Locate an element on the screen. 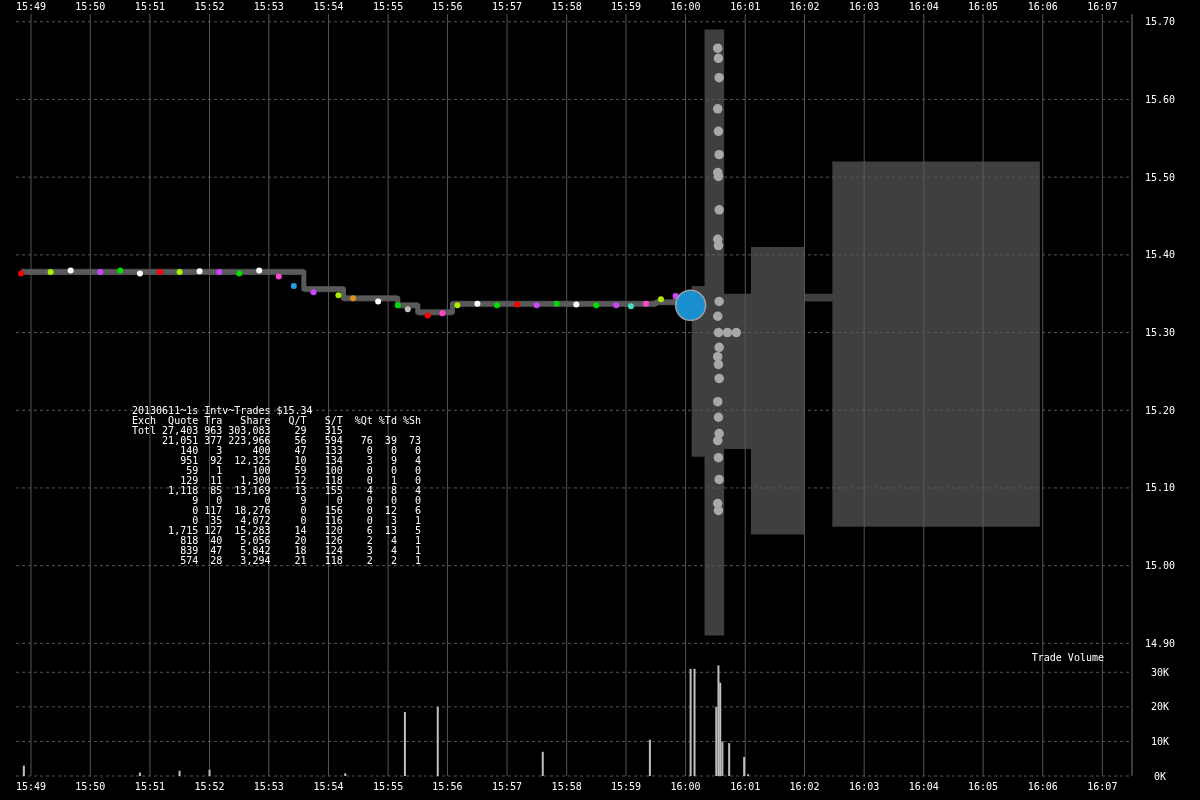  y-tick-label: 14.90 is located at coordinates (1160, 643).